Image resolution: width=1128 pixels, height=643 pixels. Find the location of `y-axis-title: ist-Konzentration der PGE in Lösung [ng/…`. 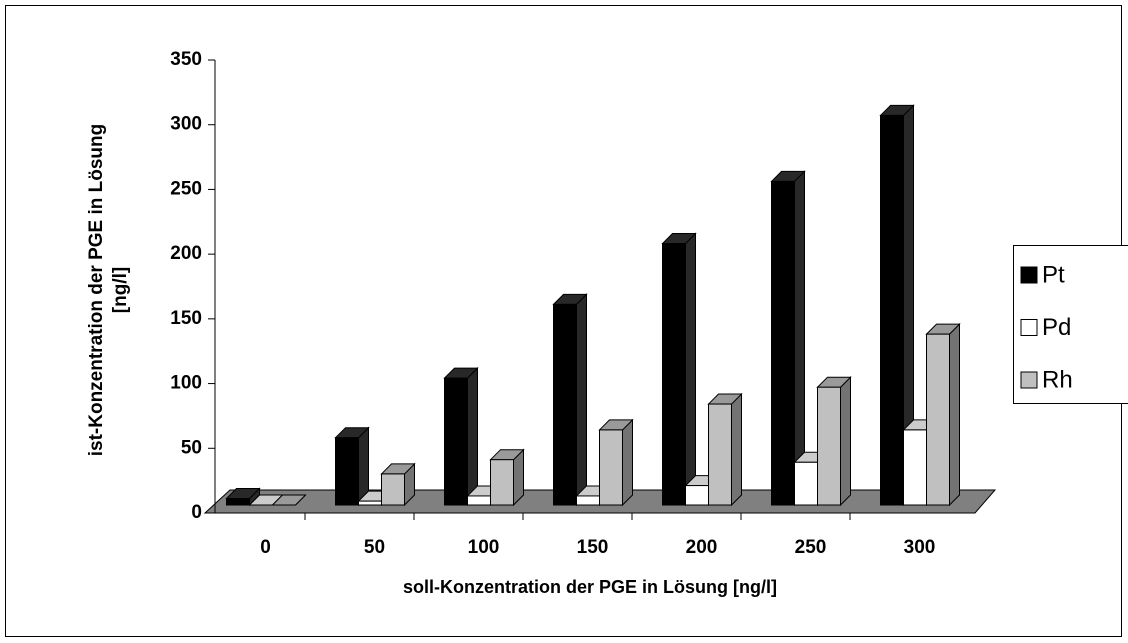

y-axis-title: ist-Konzentration der PGE in Lösung [ng/… is located at coordinates (108, 290).